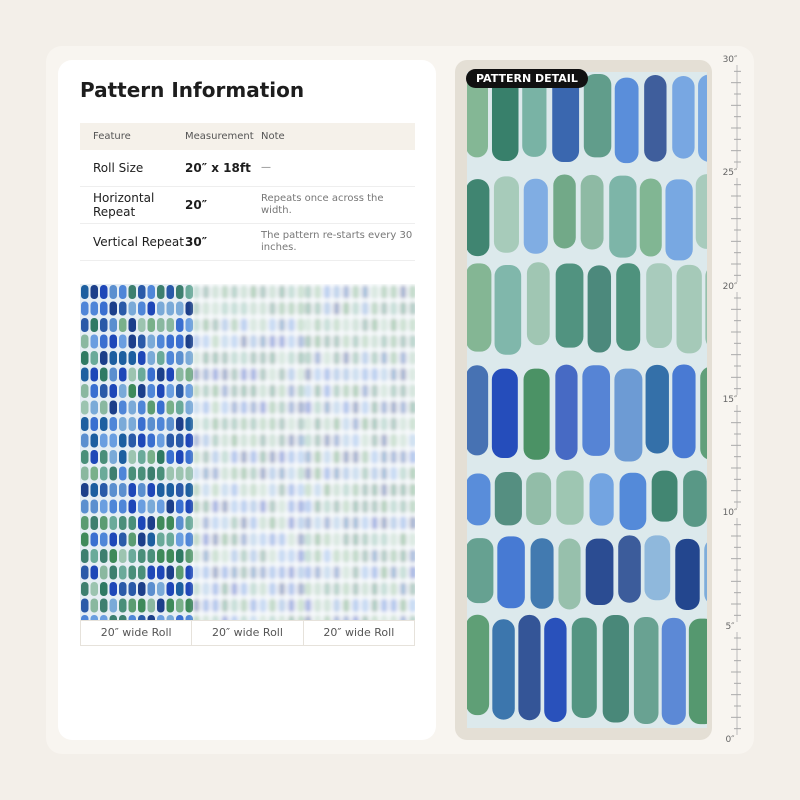 This screenshot has width=800, height=800. Describe the element at coordinates (359, 452) in the screenshot. I see `roll-panel` at that location.